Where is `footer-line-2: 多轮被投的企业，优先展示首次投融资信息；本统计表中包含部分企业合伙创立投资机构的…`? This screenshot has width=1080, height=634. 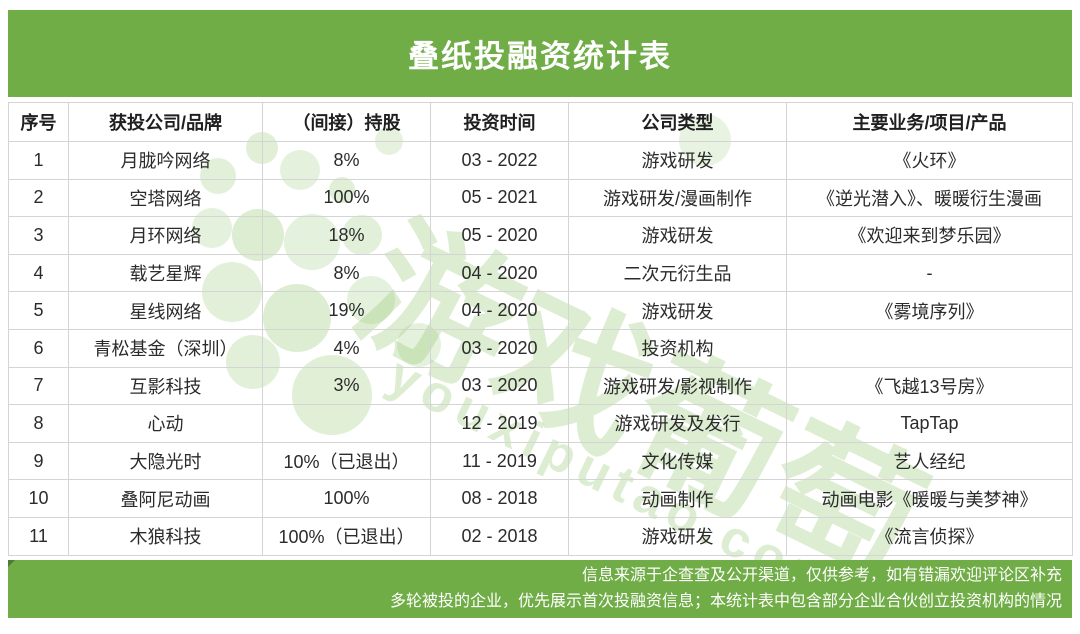
footer-line-2: 多轮被投的企业，优先展示首次投融资信息；本统计表中包含部分企业合伙创立投资机构的… is located at coordinates (725, 601).